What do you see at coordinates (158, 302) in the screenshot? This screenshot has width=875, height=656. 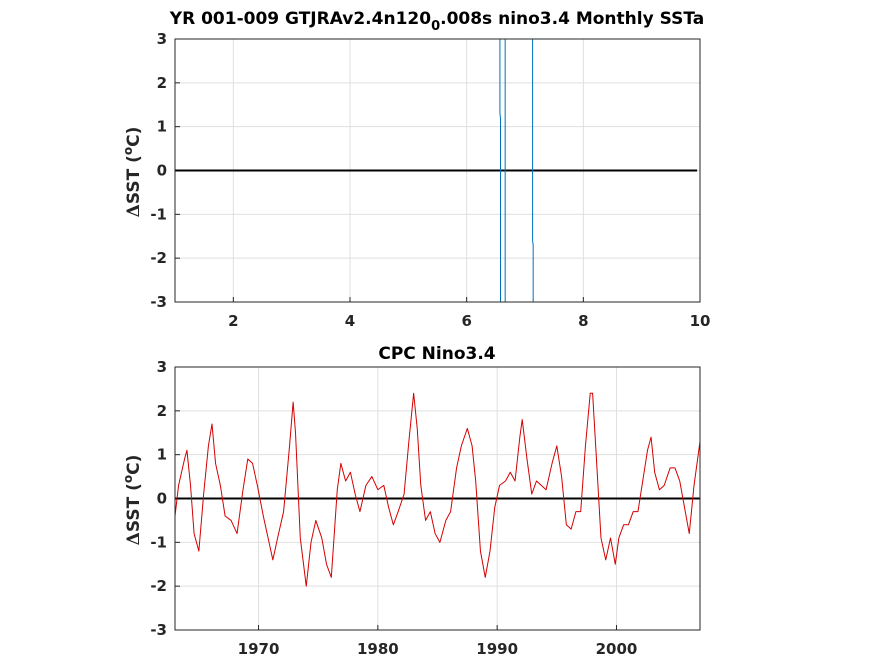 I see `top-y-tick-label: -3` at bounding box center [158, 302].